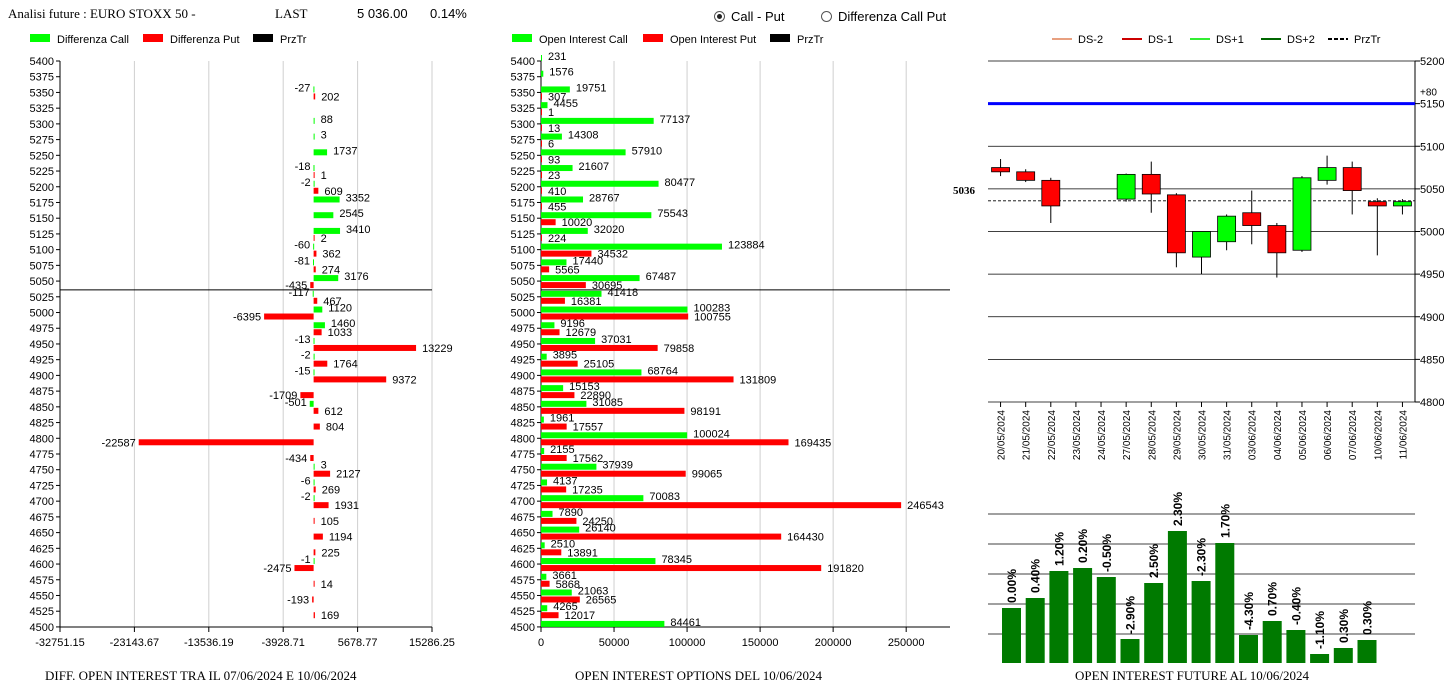  Describe the element at coordinates (523, 361) in the screenshot. I see `y-tick-label: 4925` at that location.